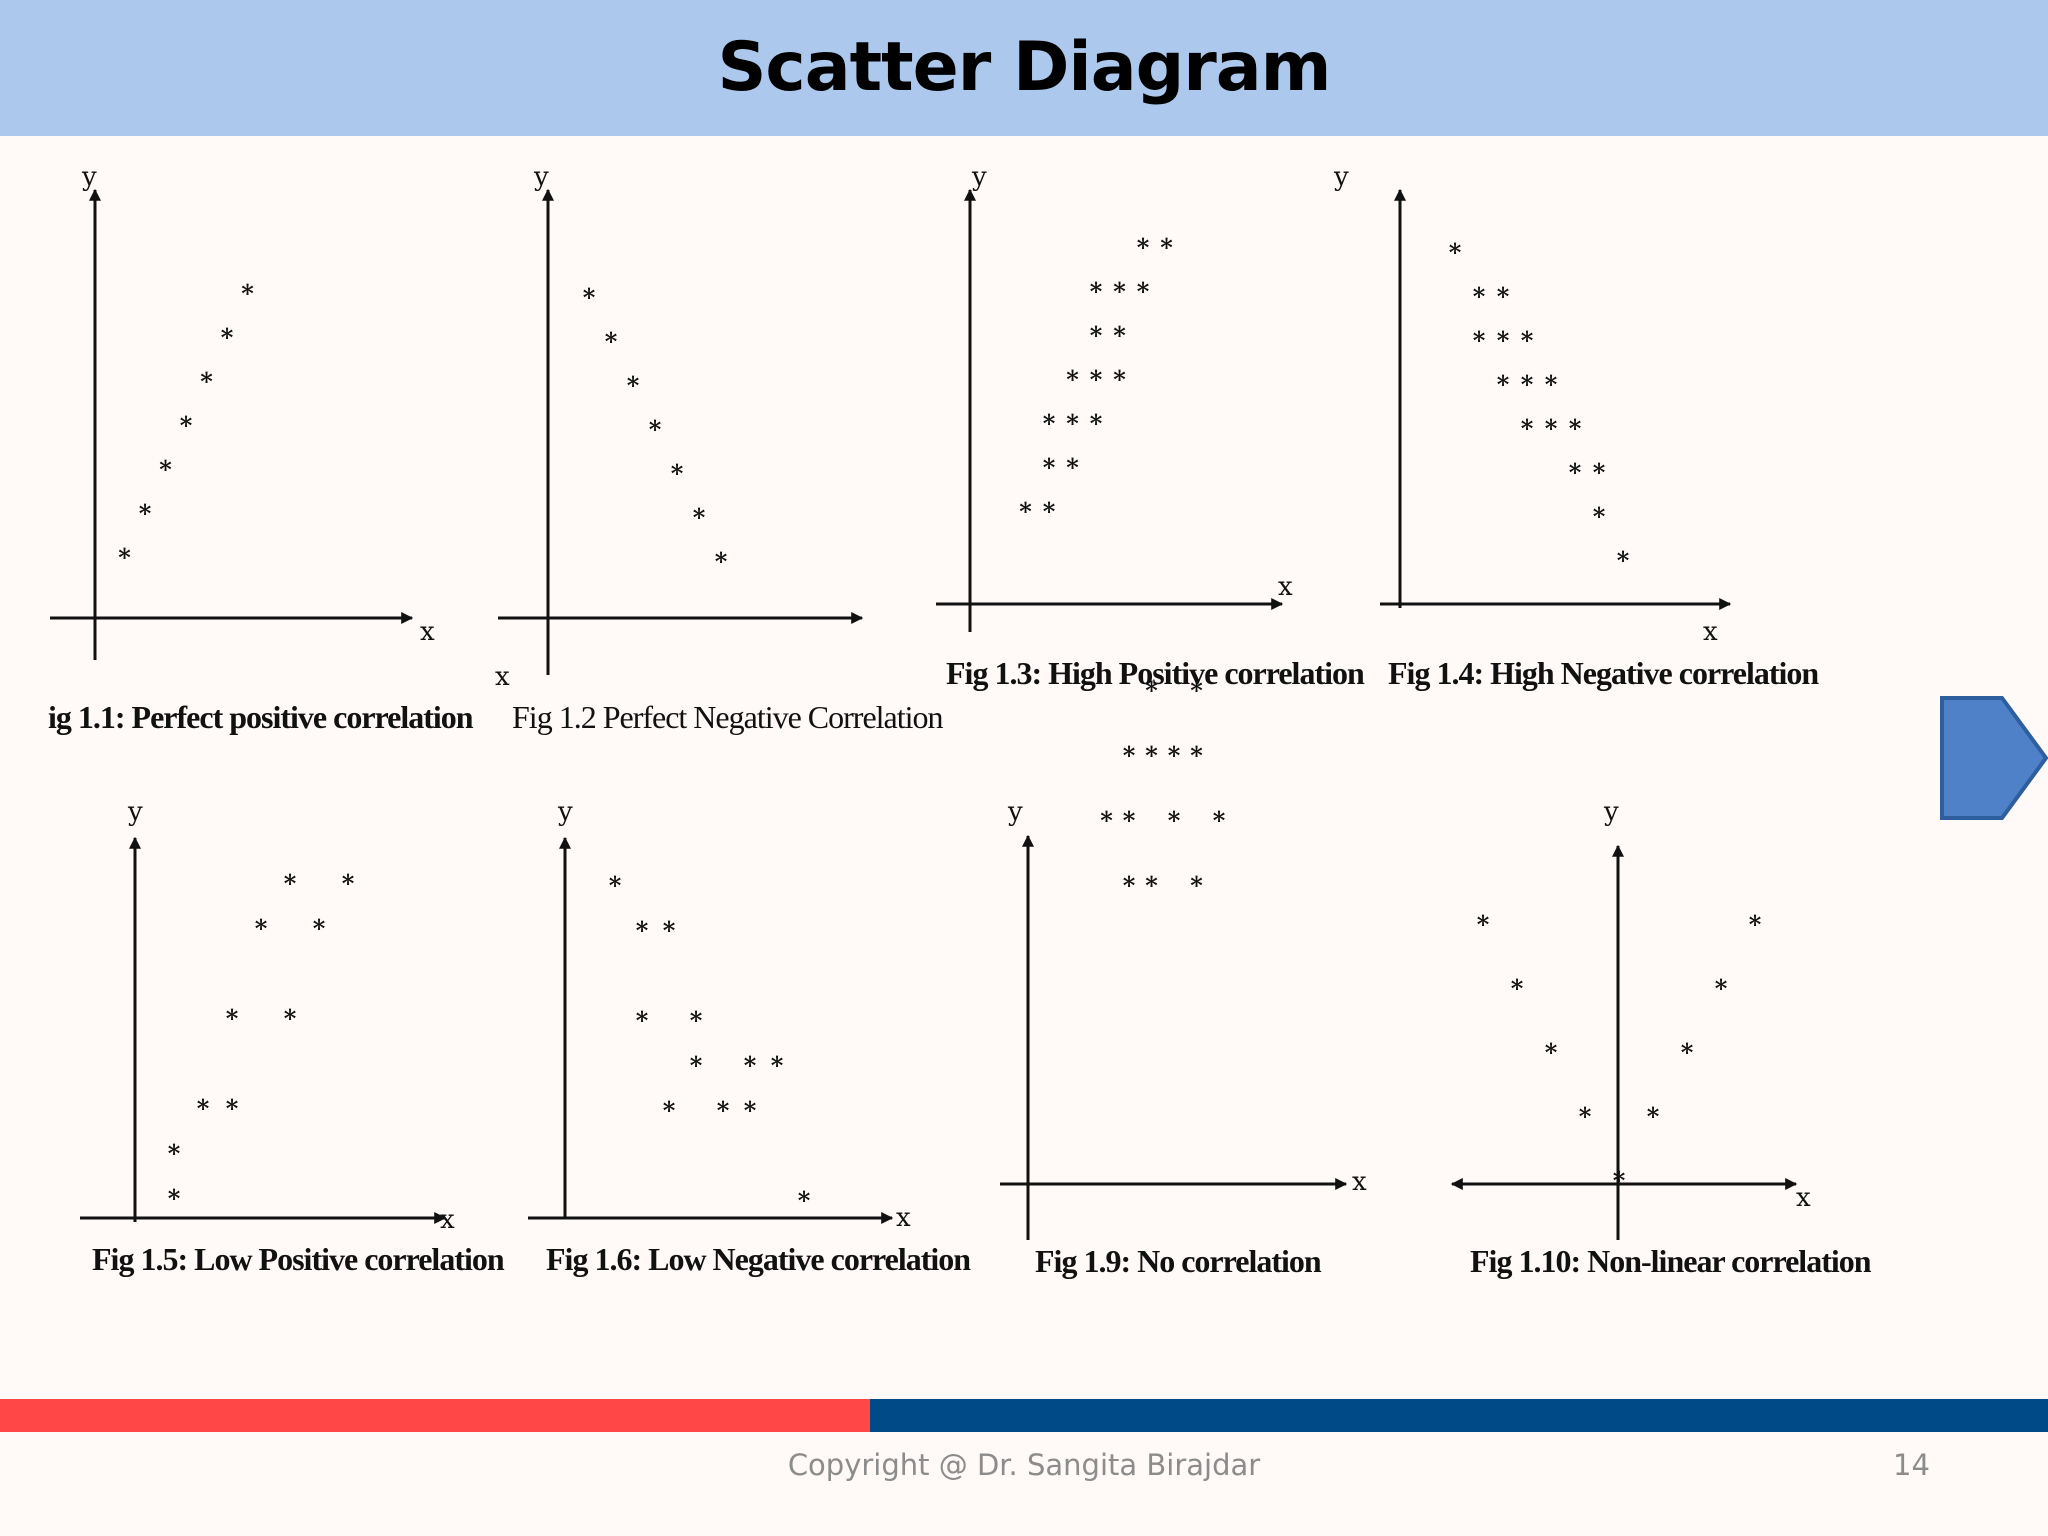  What do you see at coordinates (1155, 673) in the screenshot?
I see `fig3-caption: Fig 1.3: High Positive correlation` at bounding box center [1155, 673].